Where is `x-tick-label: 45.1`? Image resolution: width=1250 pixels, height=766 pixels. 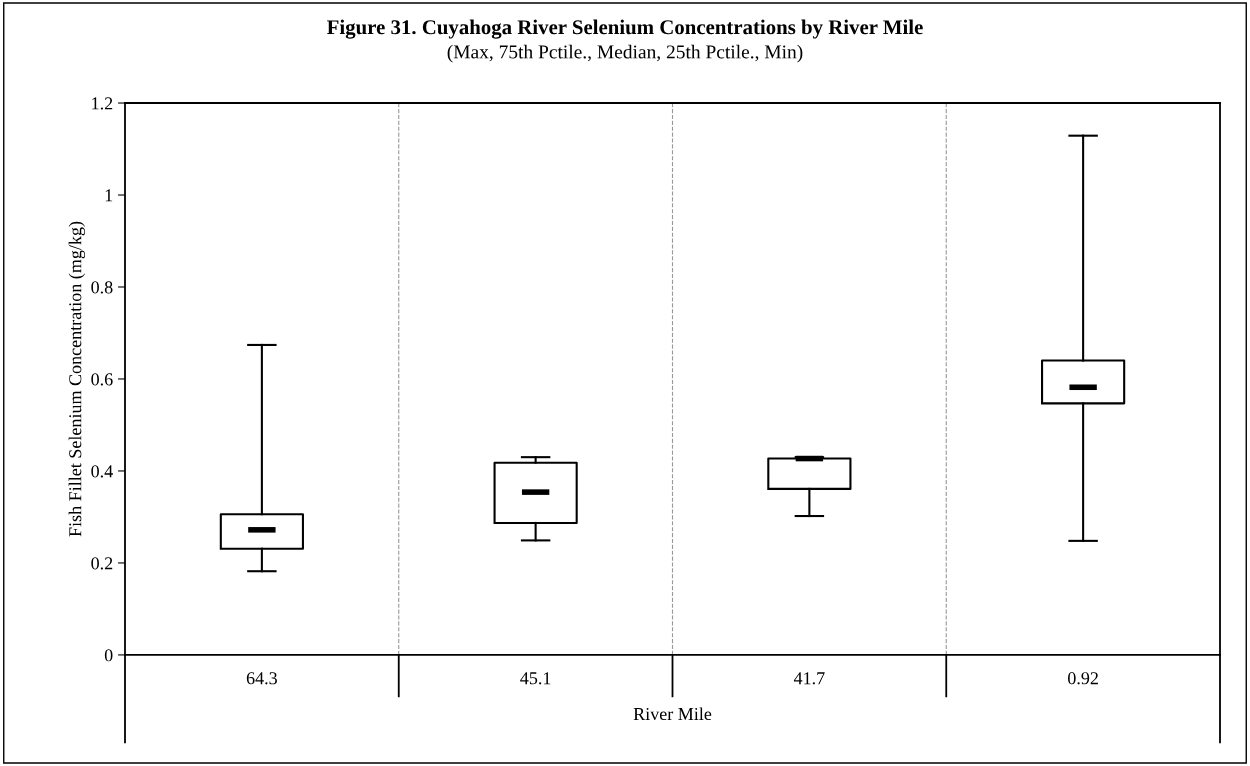
x-tick-label: 45.1 is located at coordinates (535, 678).